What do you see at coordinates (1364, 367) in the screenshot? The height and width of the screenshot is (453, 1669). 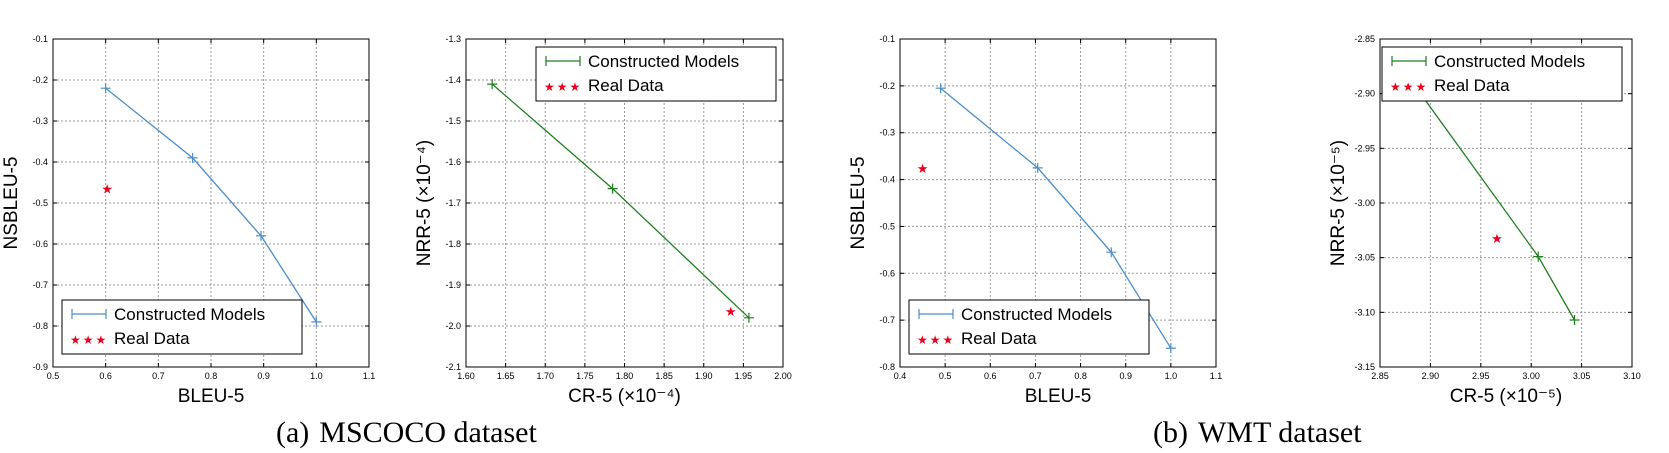 I see `y-tick-label: -3.15` at bounding box center [1364, 367].